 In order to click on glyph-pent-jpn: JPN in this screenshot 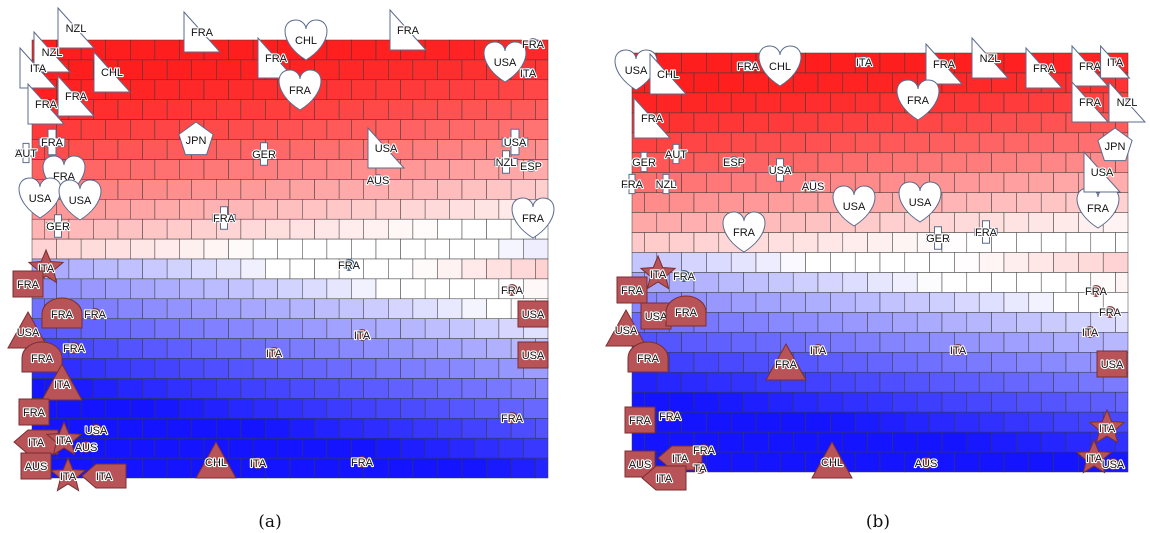, I will do `click(1115, 144)`.